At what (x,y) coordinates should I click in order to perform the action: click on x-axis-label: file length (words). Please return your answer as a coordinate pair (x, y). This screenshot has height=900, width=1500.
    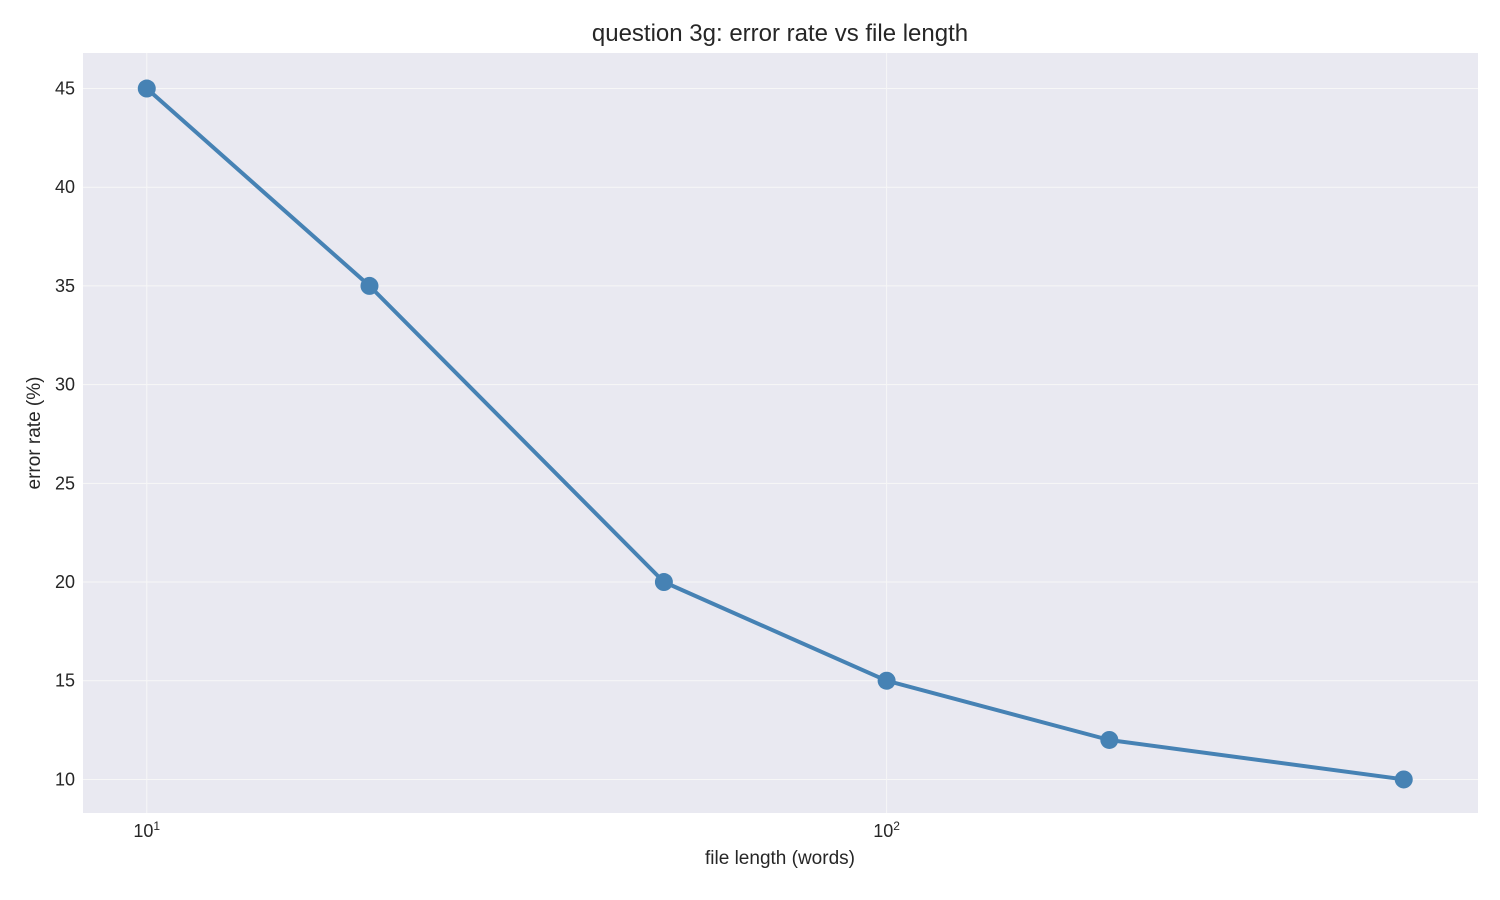
    Looking at the image, I should click on (780, 858).